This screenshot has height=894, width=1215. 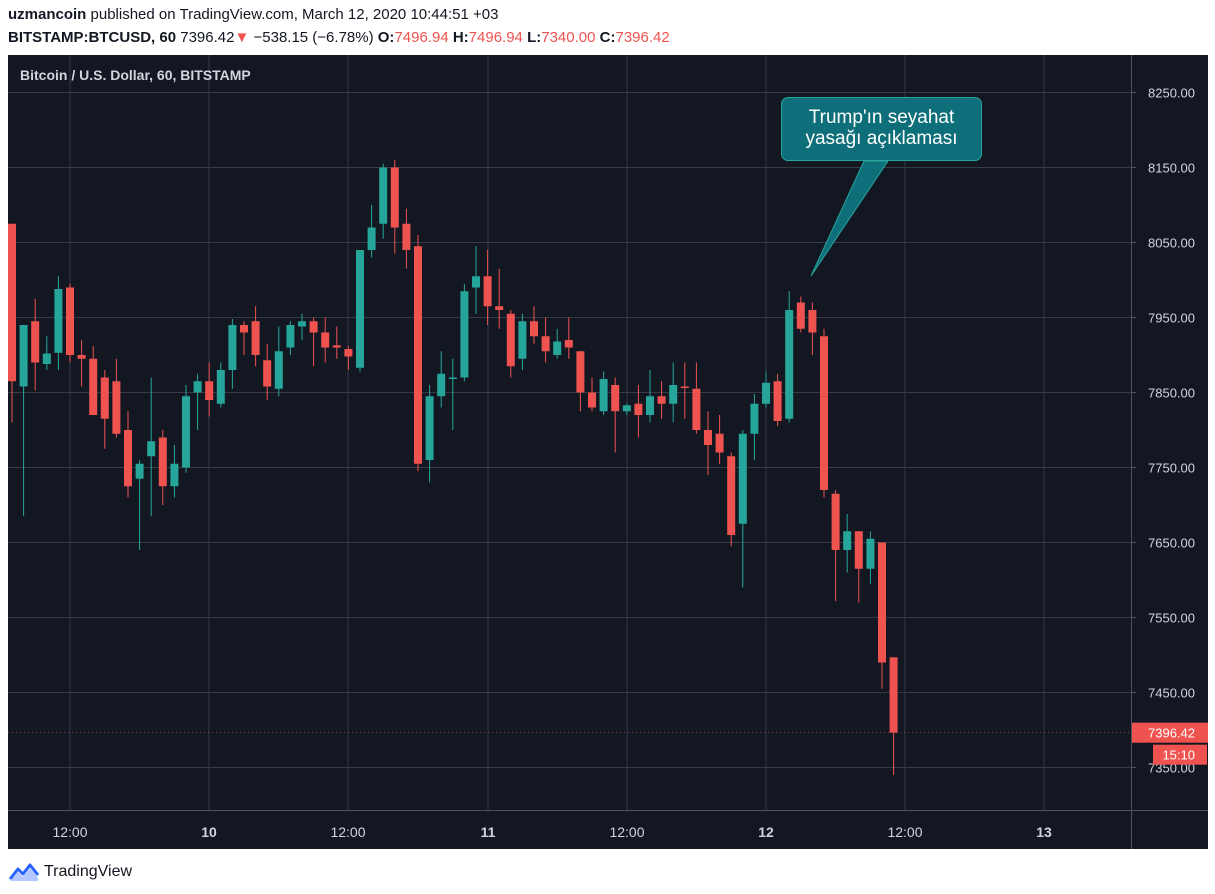 I want to click on high-label: H:, so click(x=460, y=37).